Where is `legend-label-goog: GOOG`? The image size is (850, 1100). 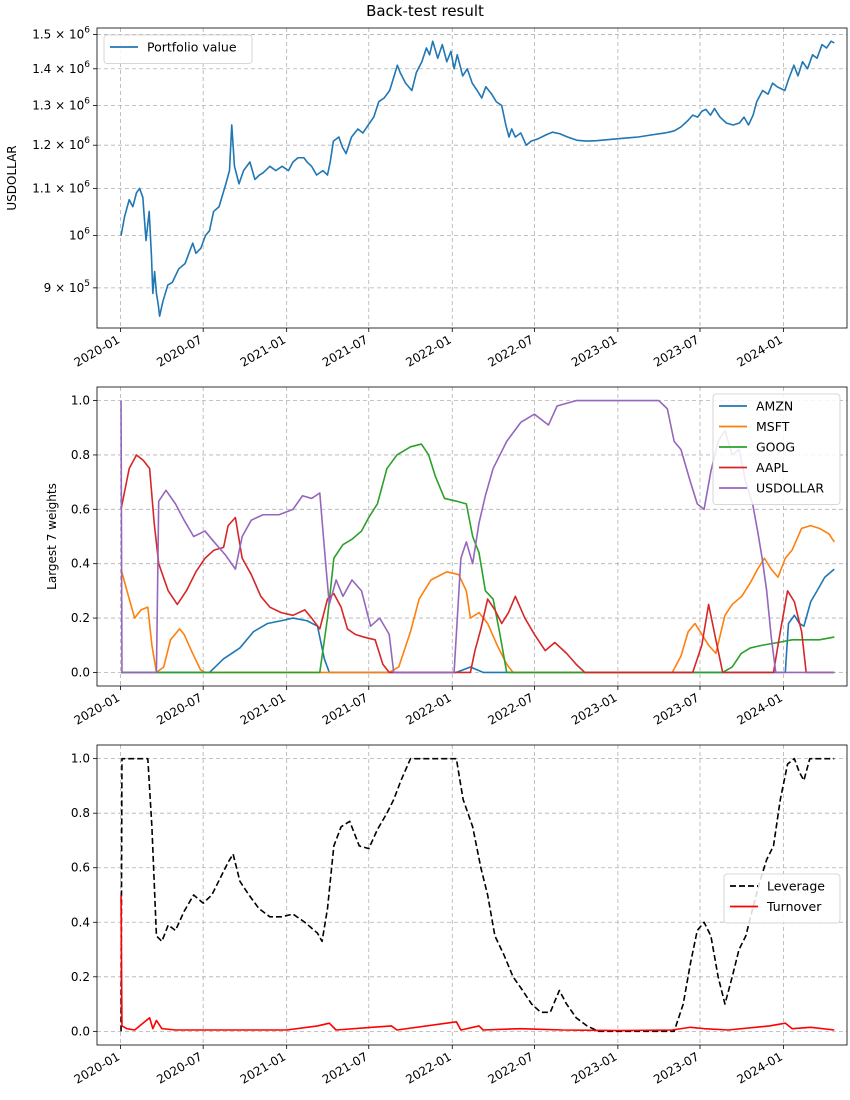 legend-label-goog: GOOG is located at coordinates (775, 447).